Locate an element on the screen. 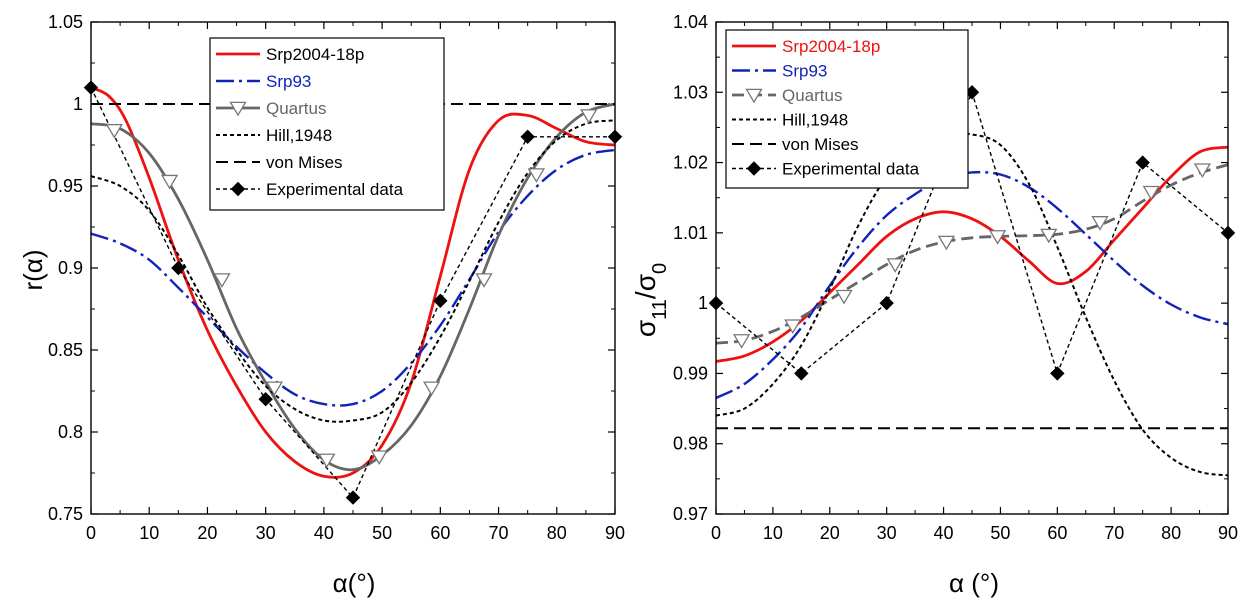 This screenshot has height=604, width=1255. x-tick-label-left-8: 80 is located at coordinates (557, 533).